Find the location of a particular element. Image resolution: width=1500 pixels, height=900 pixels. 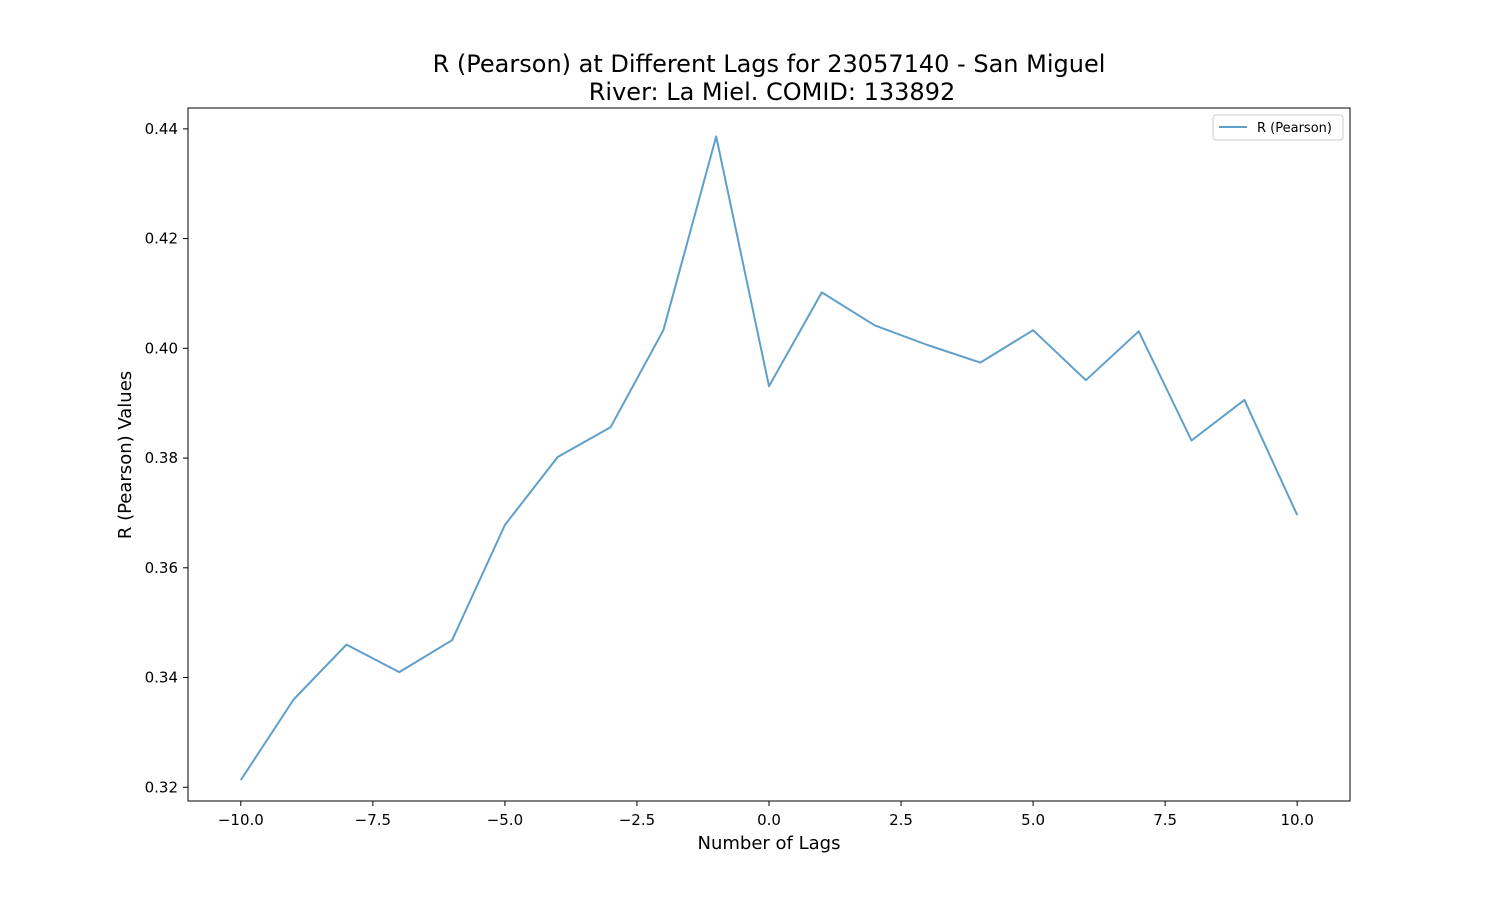

x-axis-label: Number of Lags is located at coordinates (769, 843).